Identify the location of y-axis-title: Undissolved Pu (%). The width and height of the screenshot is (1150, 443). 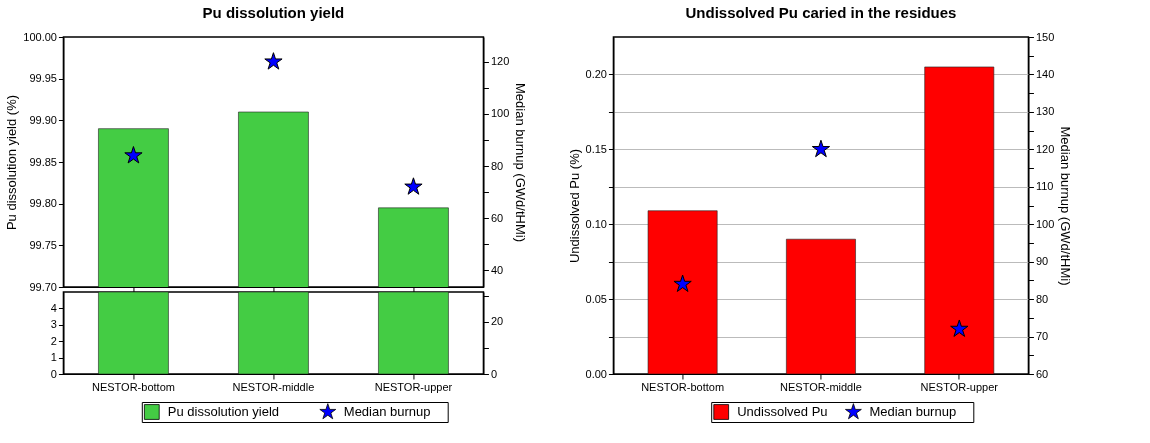
(574, 206).